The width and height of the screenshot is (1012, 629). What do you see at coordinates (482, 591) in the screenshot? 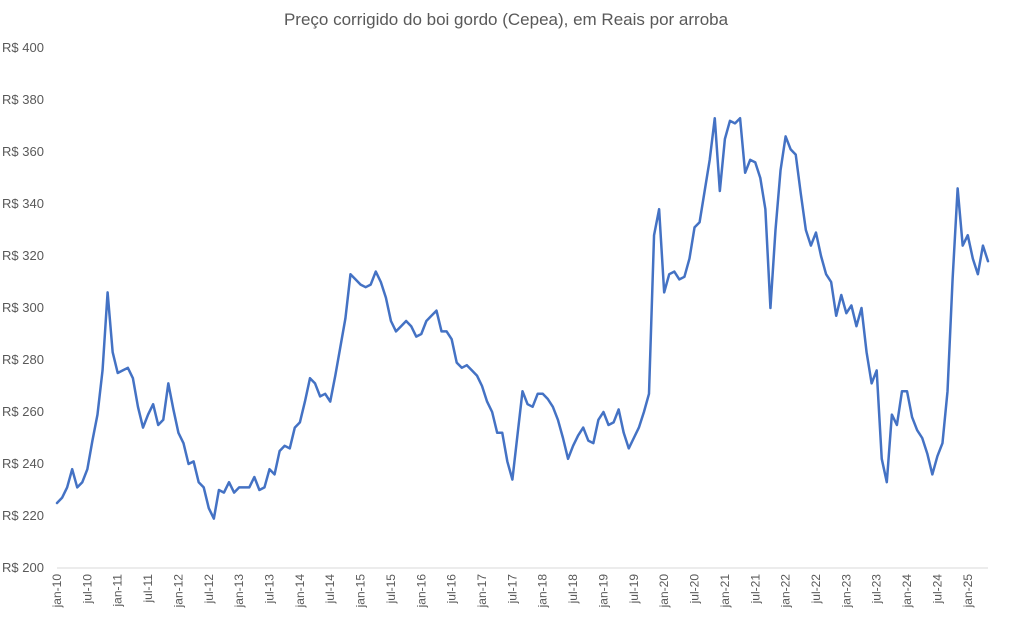
I see `x-tick-label: jan-17` at bounding box center [482, 591].